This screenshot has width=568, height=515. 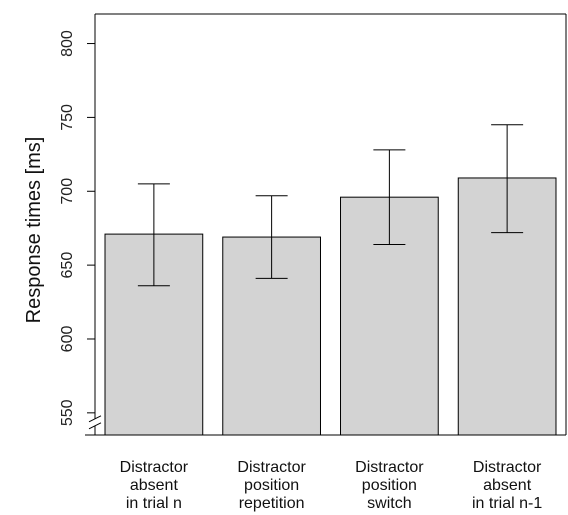 I want to click on y-tick-label: 800, so click(x=67, y=43).